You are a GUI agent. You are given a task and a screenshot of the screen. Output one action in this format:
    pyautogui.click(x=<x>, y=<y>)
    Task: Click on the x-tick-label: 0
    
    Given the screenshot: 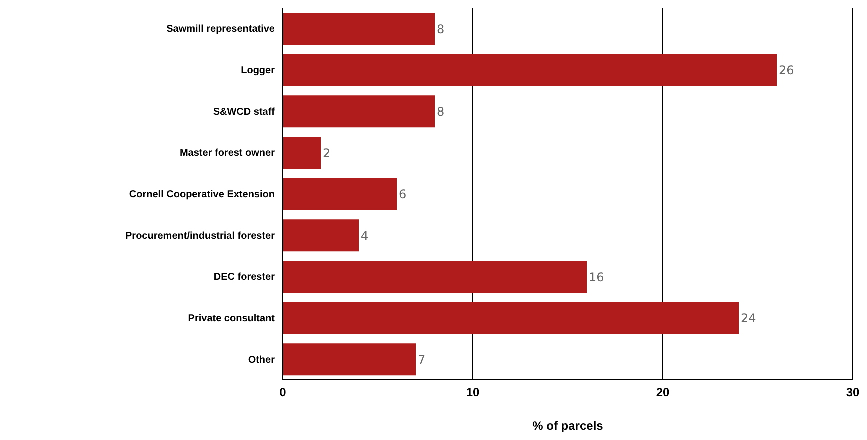 What is the action you would take?
    pyautogui.click(x=283, y=393)
    